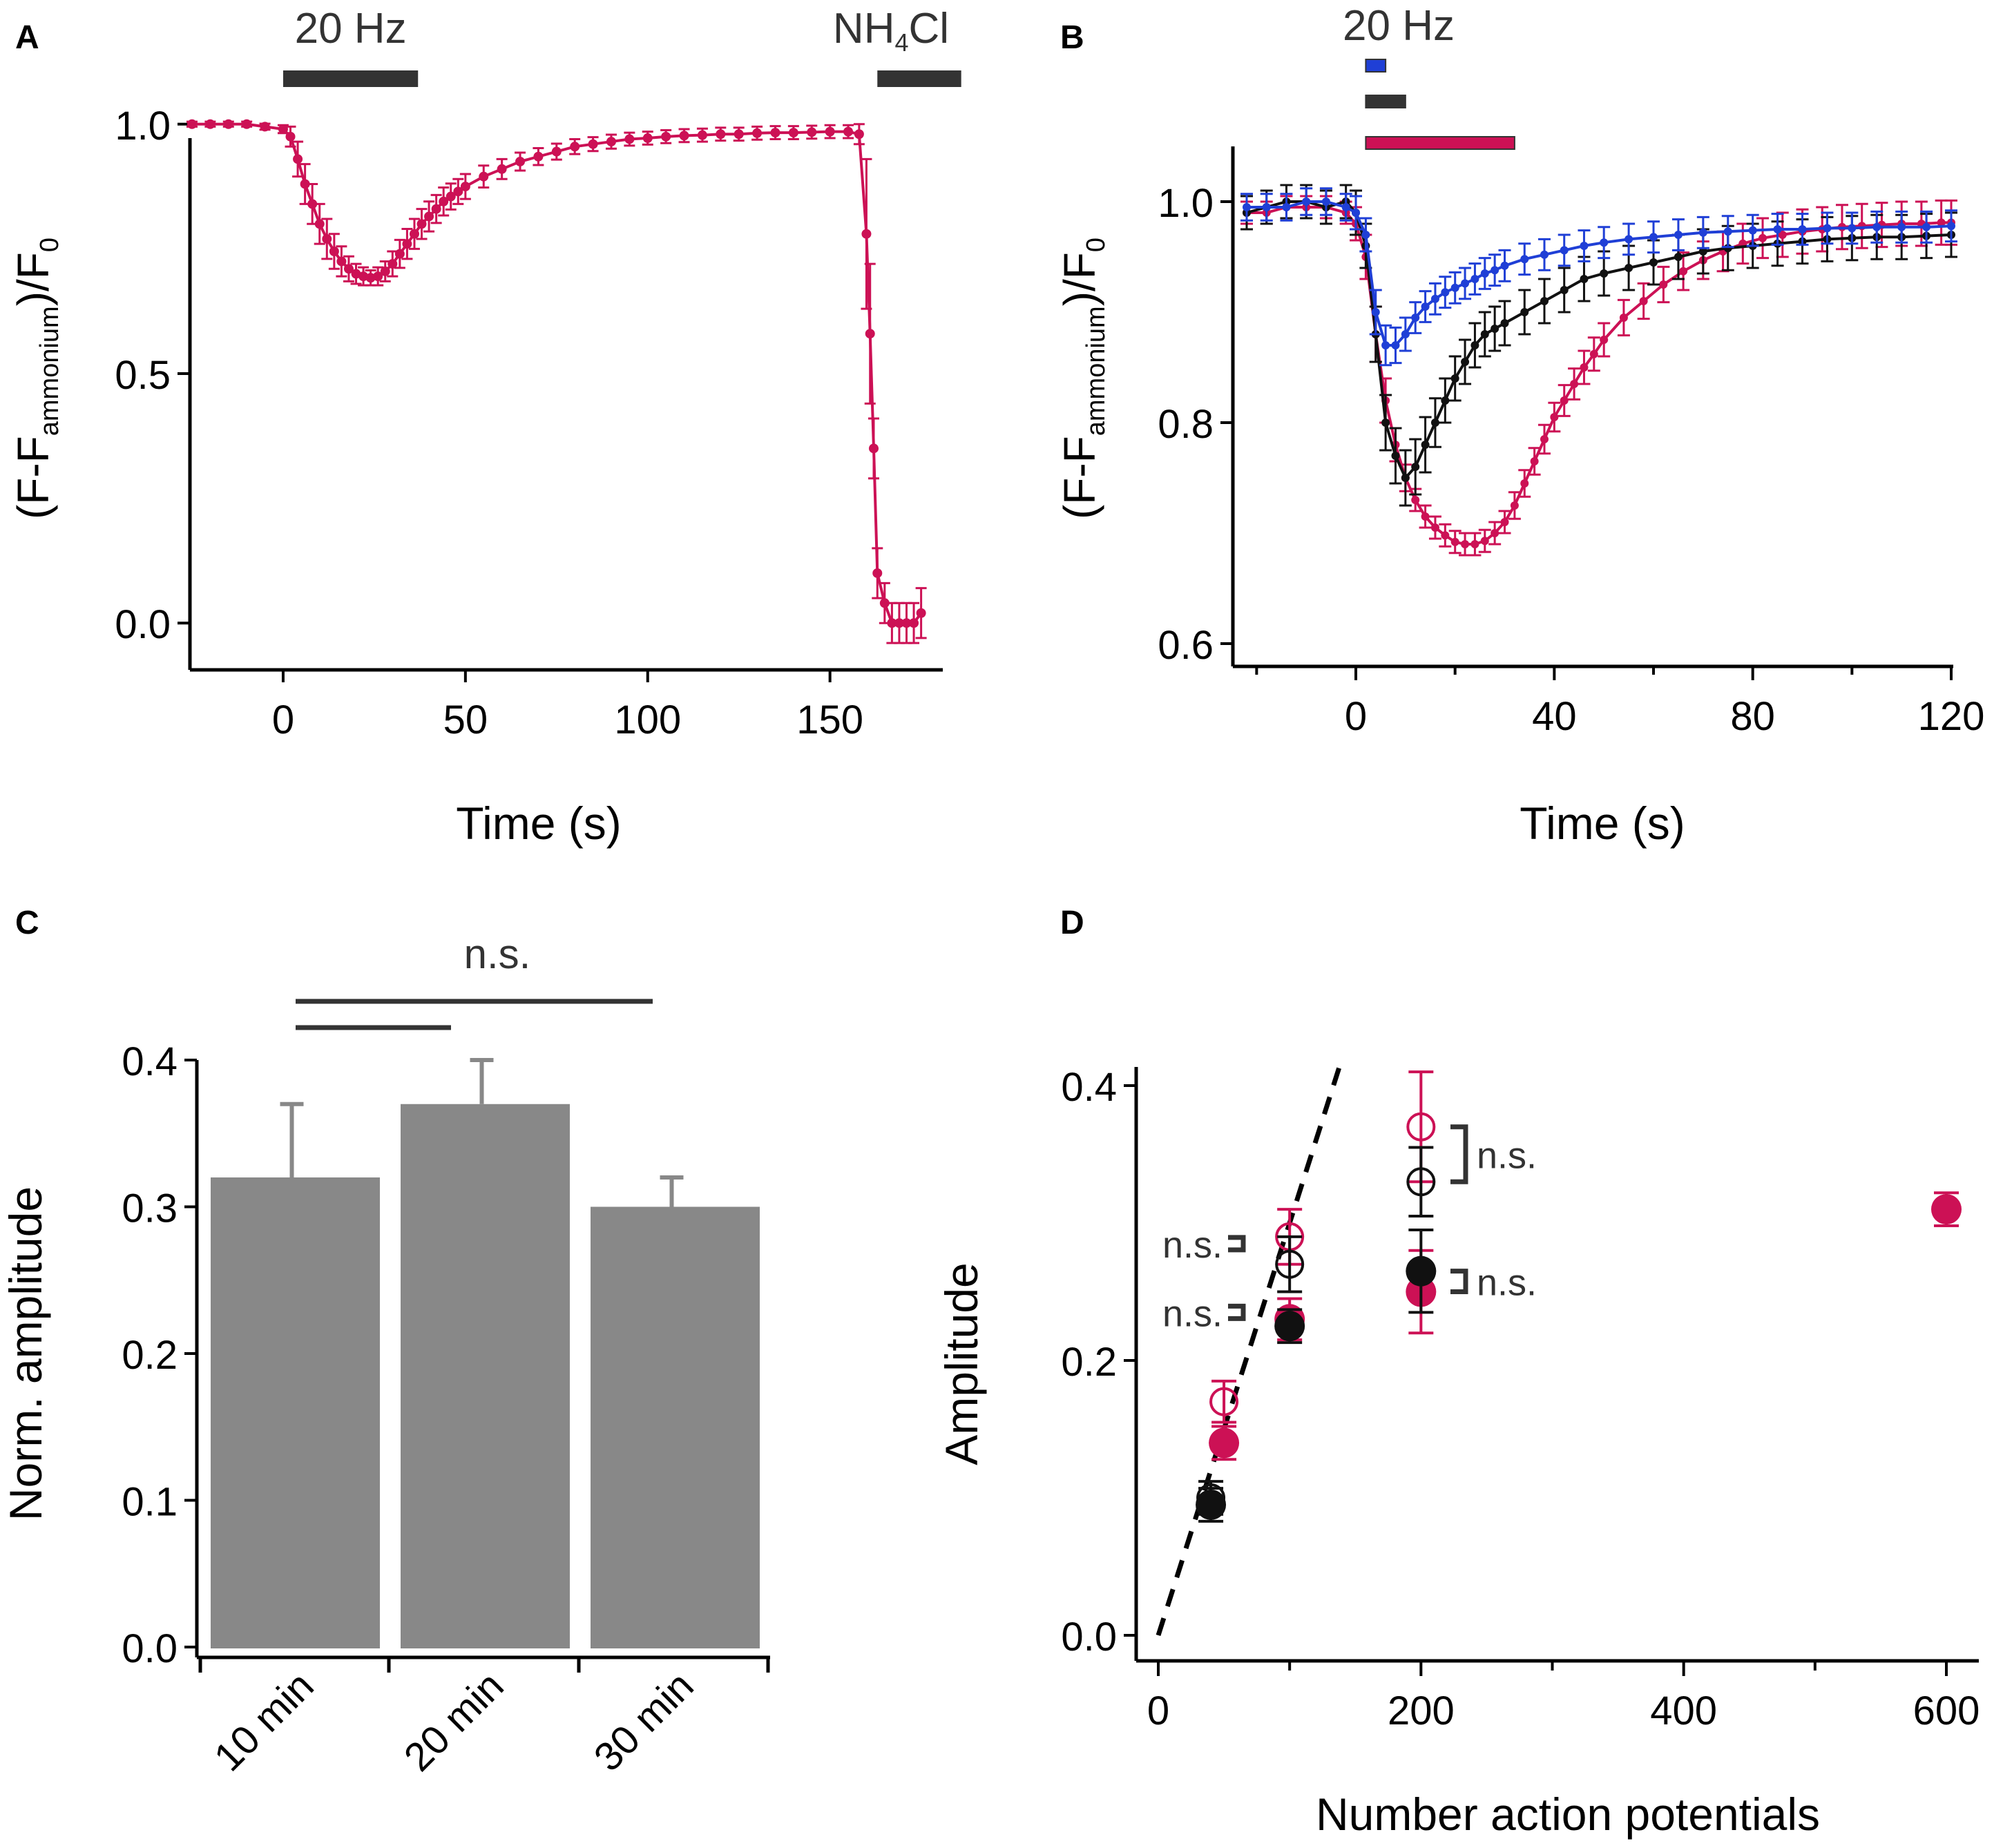 This screenshot has width=2003, height=1848. What do you see at coordinates (143, 375) in the screenshot?
I see `y-tick-label: 0.5` at bounding box center [143, 375].